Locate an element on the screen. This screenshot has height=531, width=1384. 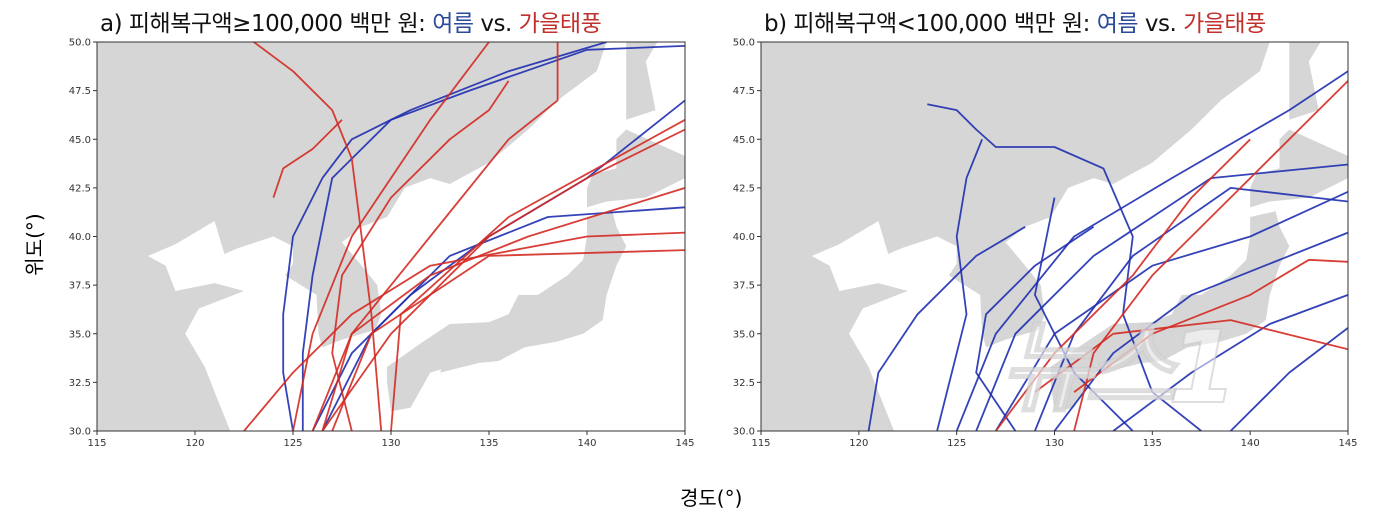
y-axis-label: 위도(°) is located at coordinates (34, 244).